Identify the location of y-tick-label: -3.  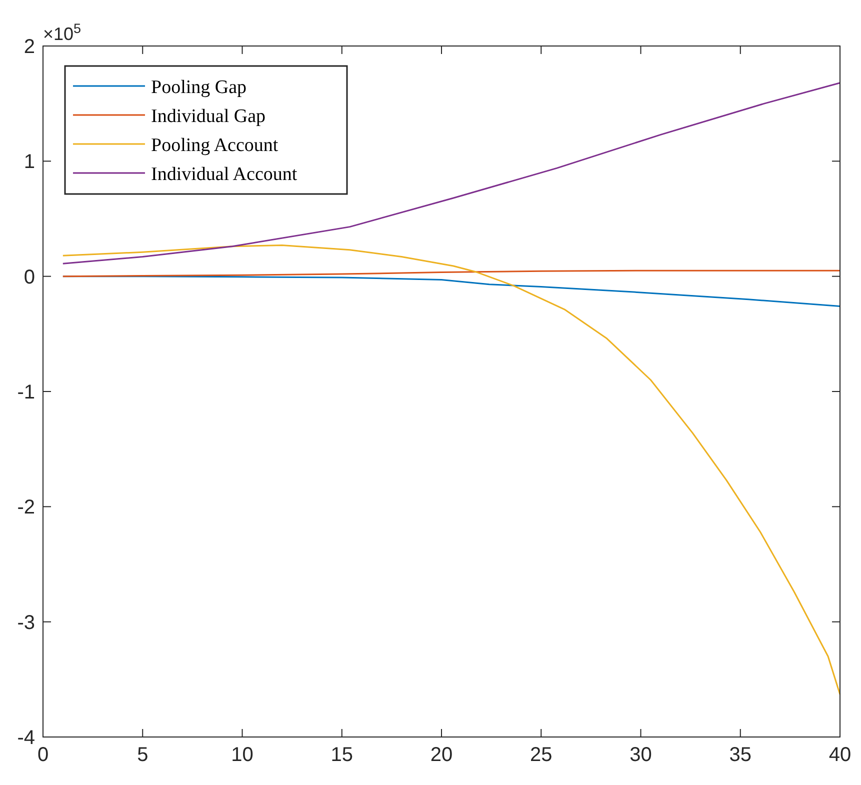
(26, 623).